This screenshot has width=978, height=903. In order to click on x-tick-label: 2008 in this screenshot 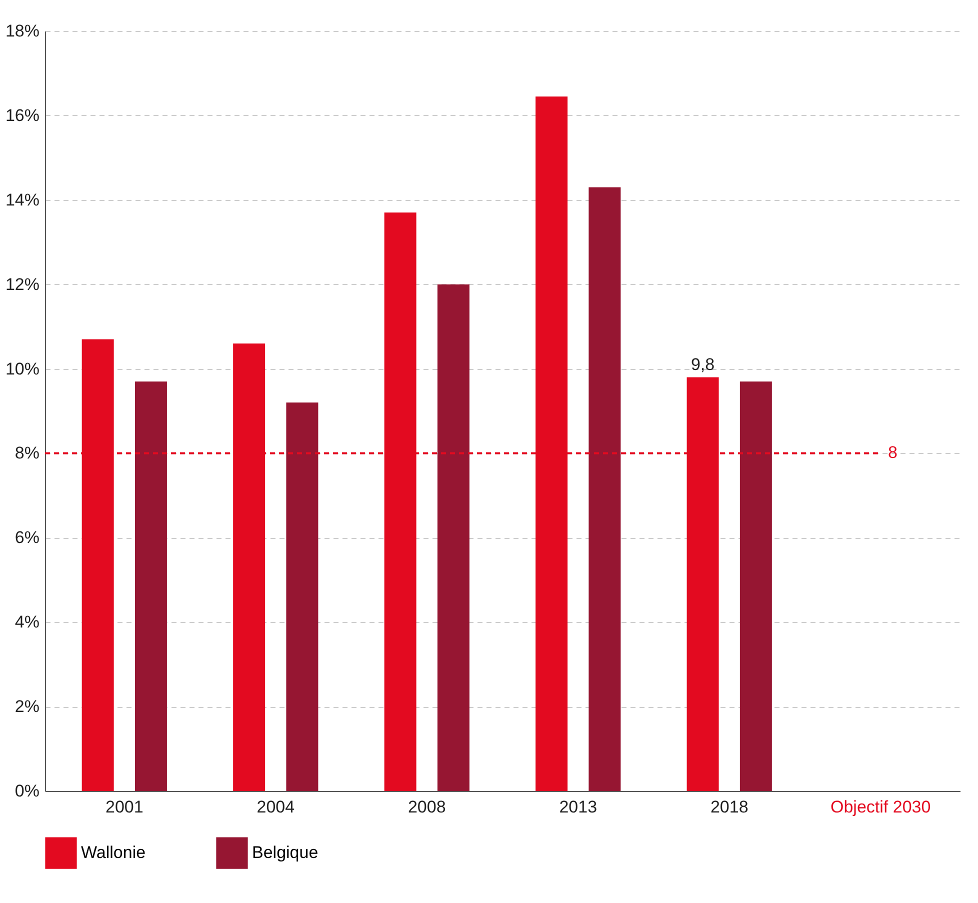, I will do `click(427, 807)`.